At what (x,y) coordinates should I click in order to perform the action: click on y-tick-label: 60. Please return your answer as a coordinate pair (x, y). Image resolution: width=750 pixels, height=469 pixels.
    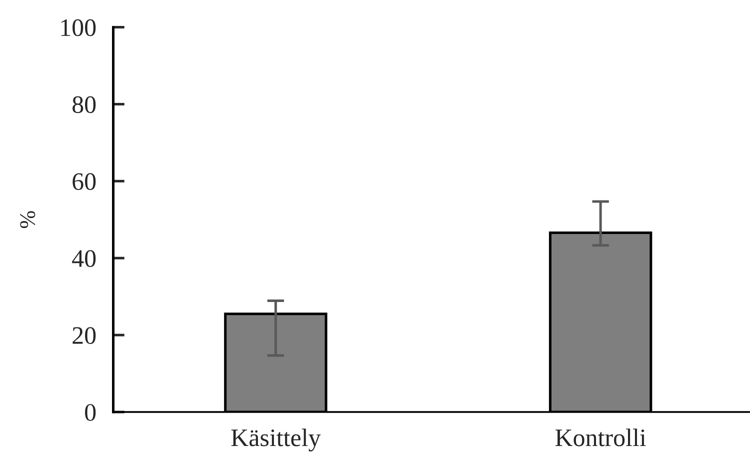
    Looking at the image, I should click on (84, 181).